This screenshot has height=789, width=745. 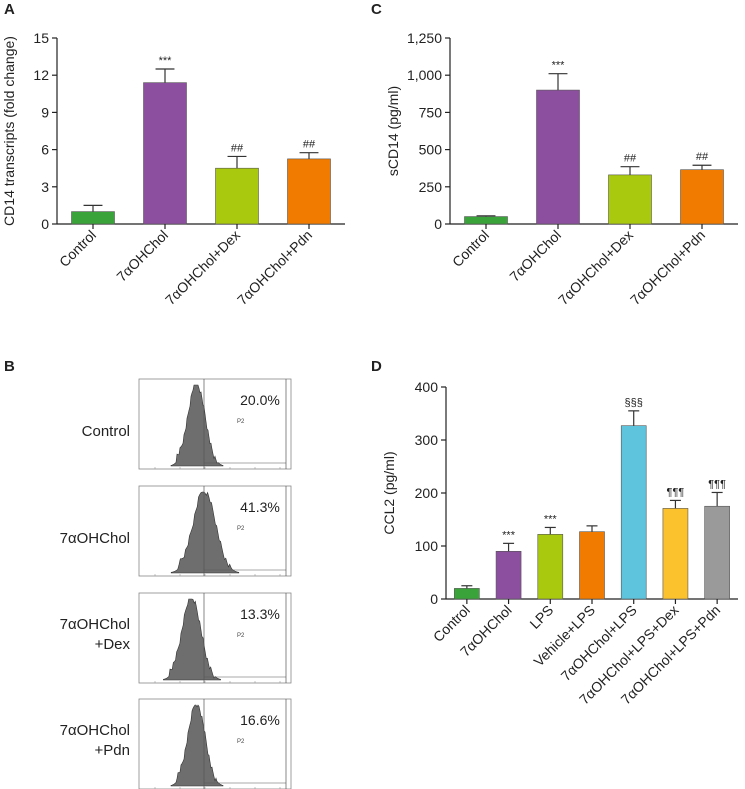 I want to click on y-tick-label: 250, so click(x=431, y=187).